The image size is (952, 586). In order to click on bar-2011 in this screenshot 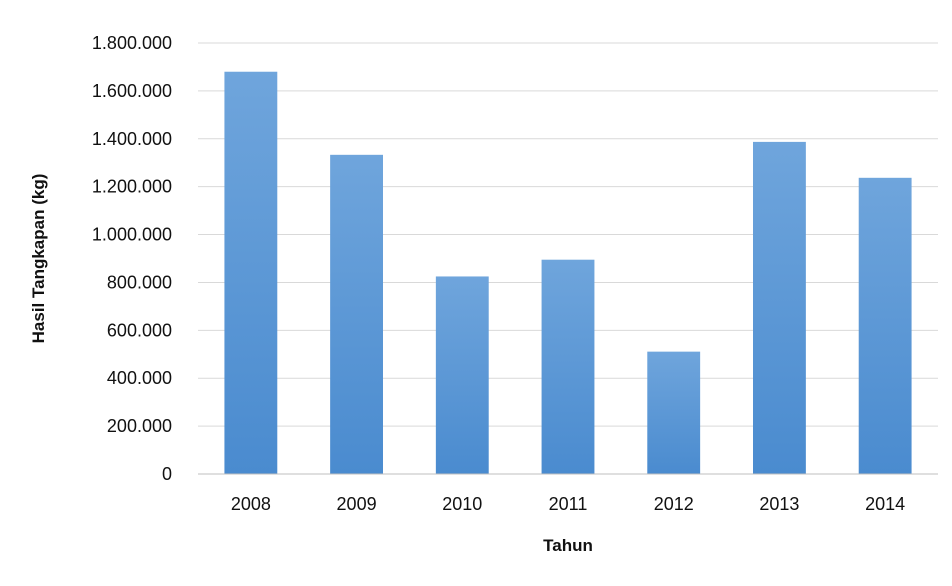, I will do `click(568, 366)`.